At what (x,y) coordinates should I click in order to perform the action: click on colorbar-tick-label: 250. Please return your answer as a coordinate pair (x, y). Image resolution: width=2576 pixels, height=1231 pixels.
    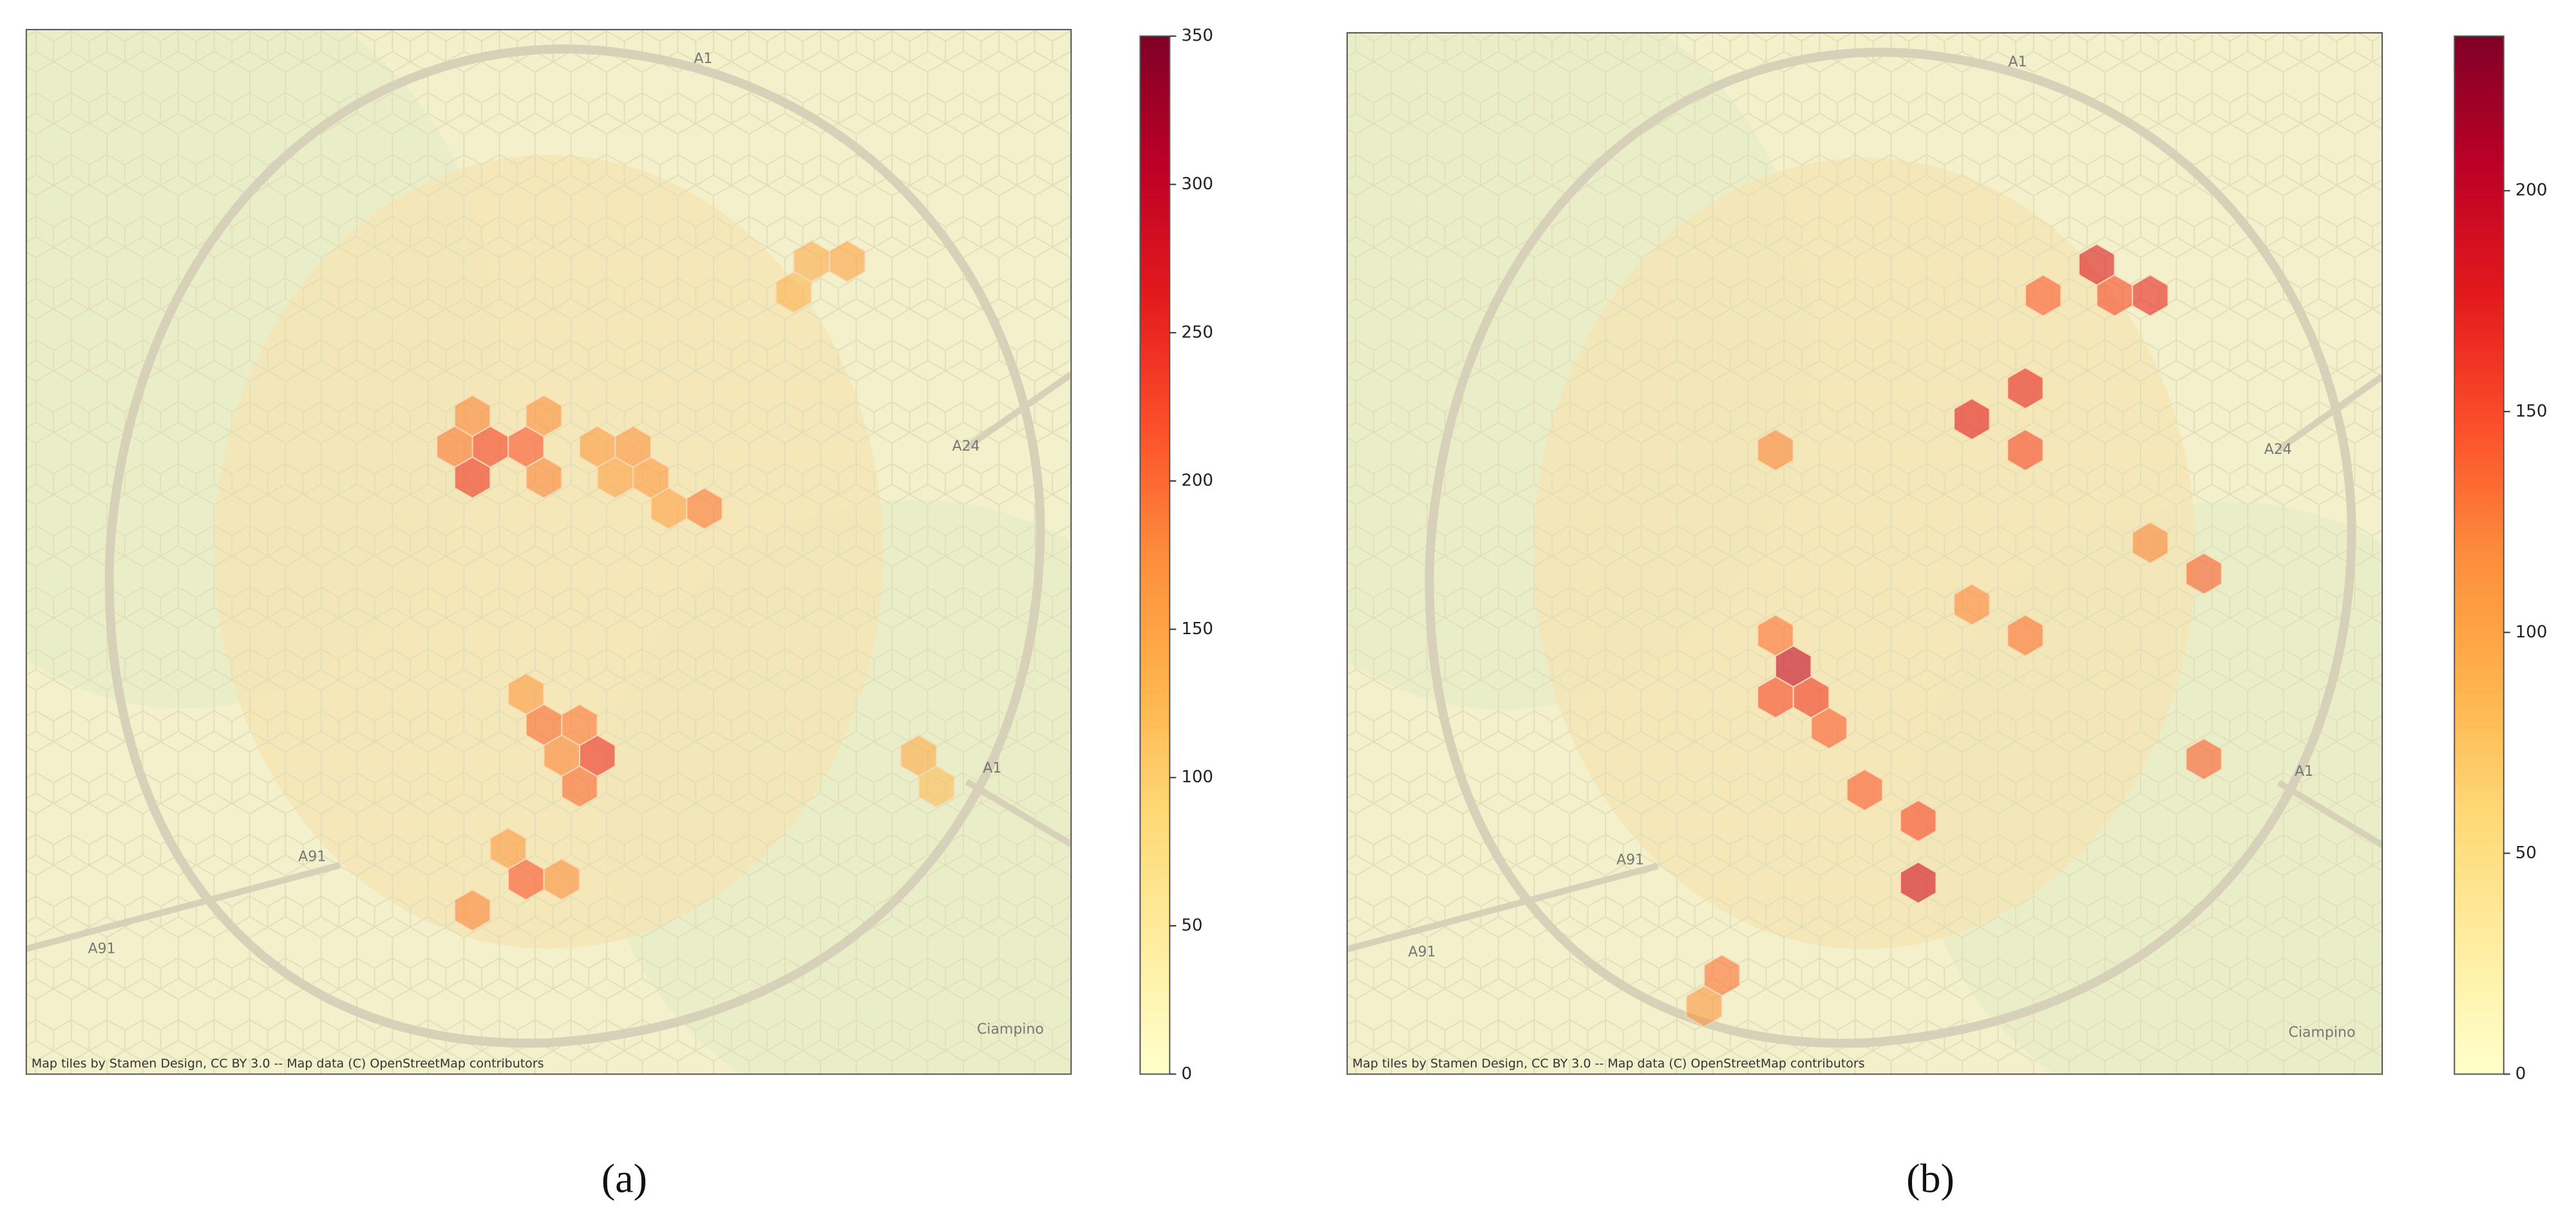
    Looking at the image, I should click on (1197, 332).